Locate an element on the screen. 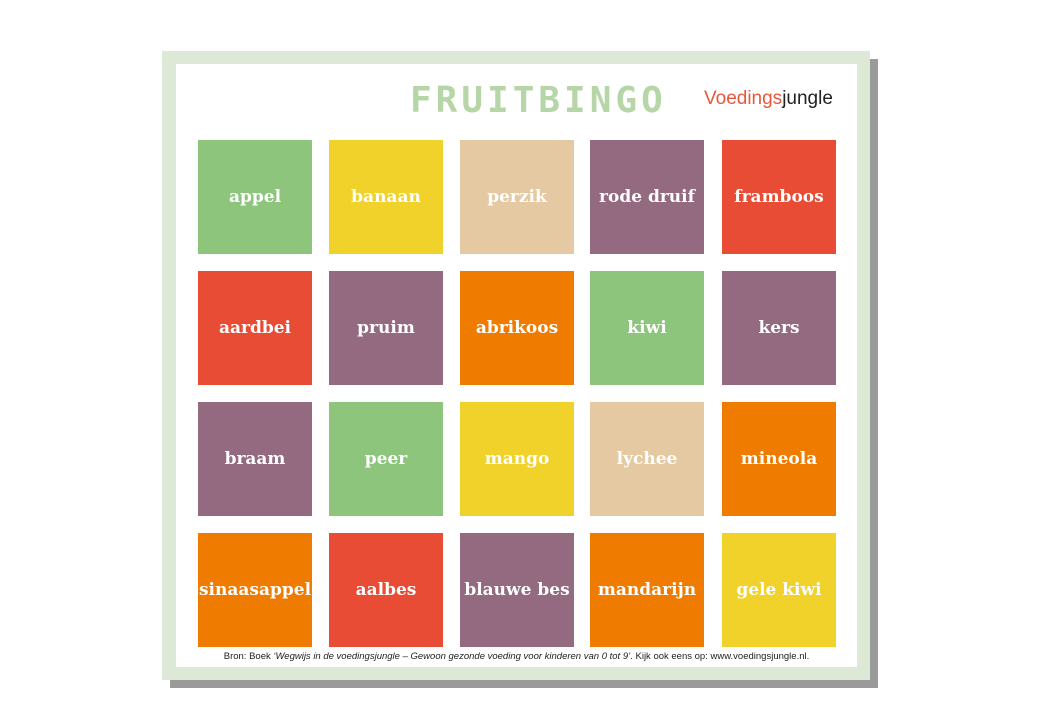 This screenshot has height=720, width=1040. tile-label: rode druif is located at coordinates (647, 197).